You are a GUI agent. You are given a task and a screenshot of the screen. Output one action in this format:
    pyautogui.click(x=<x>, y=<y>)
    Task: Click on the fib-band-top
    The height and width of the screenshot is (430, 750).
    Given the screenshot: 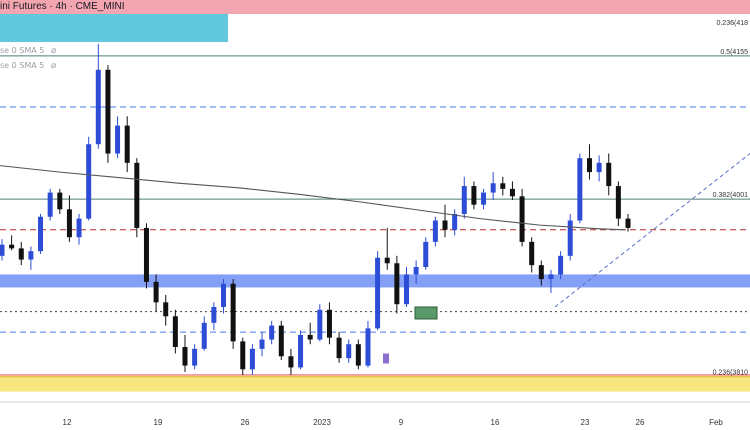 What is the action you would take?
    pyautogui.click(x=375, y=7)
    